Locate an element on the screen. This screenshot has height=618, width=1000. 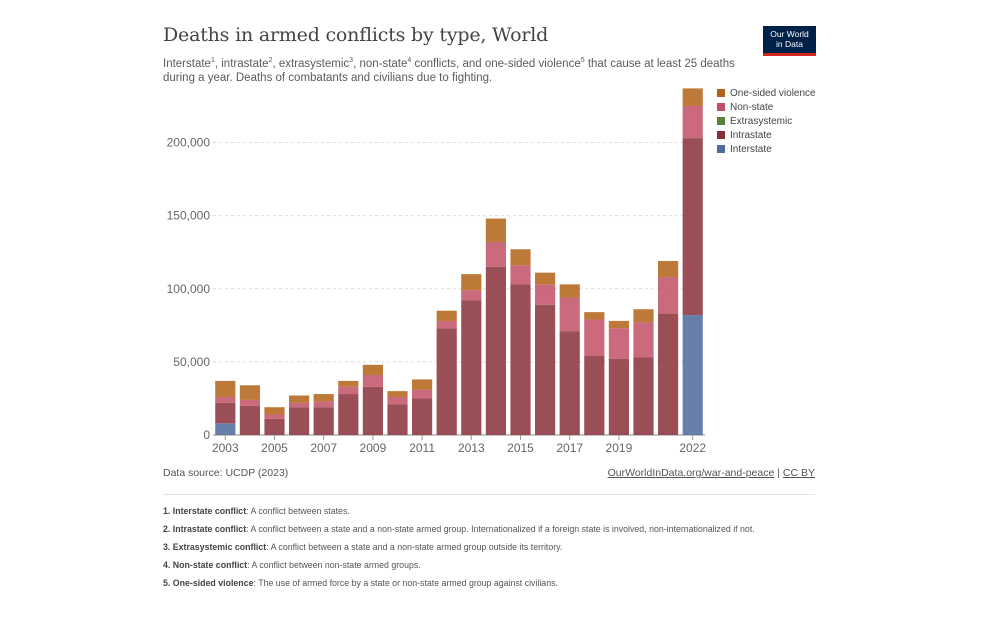
legend-label: One-sided violence is located at coordinates (773, 93).